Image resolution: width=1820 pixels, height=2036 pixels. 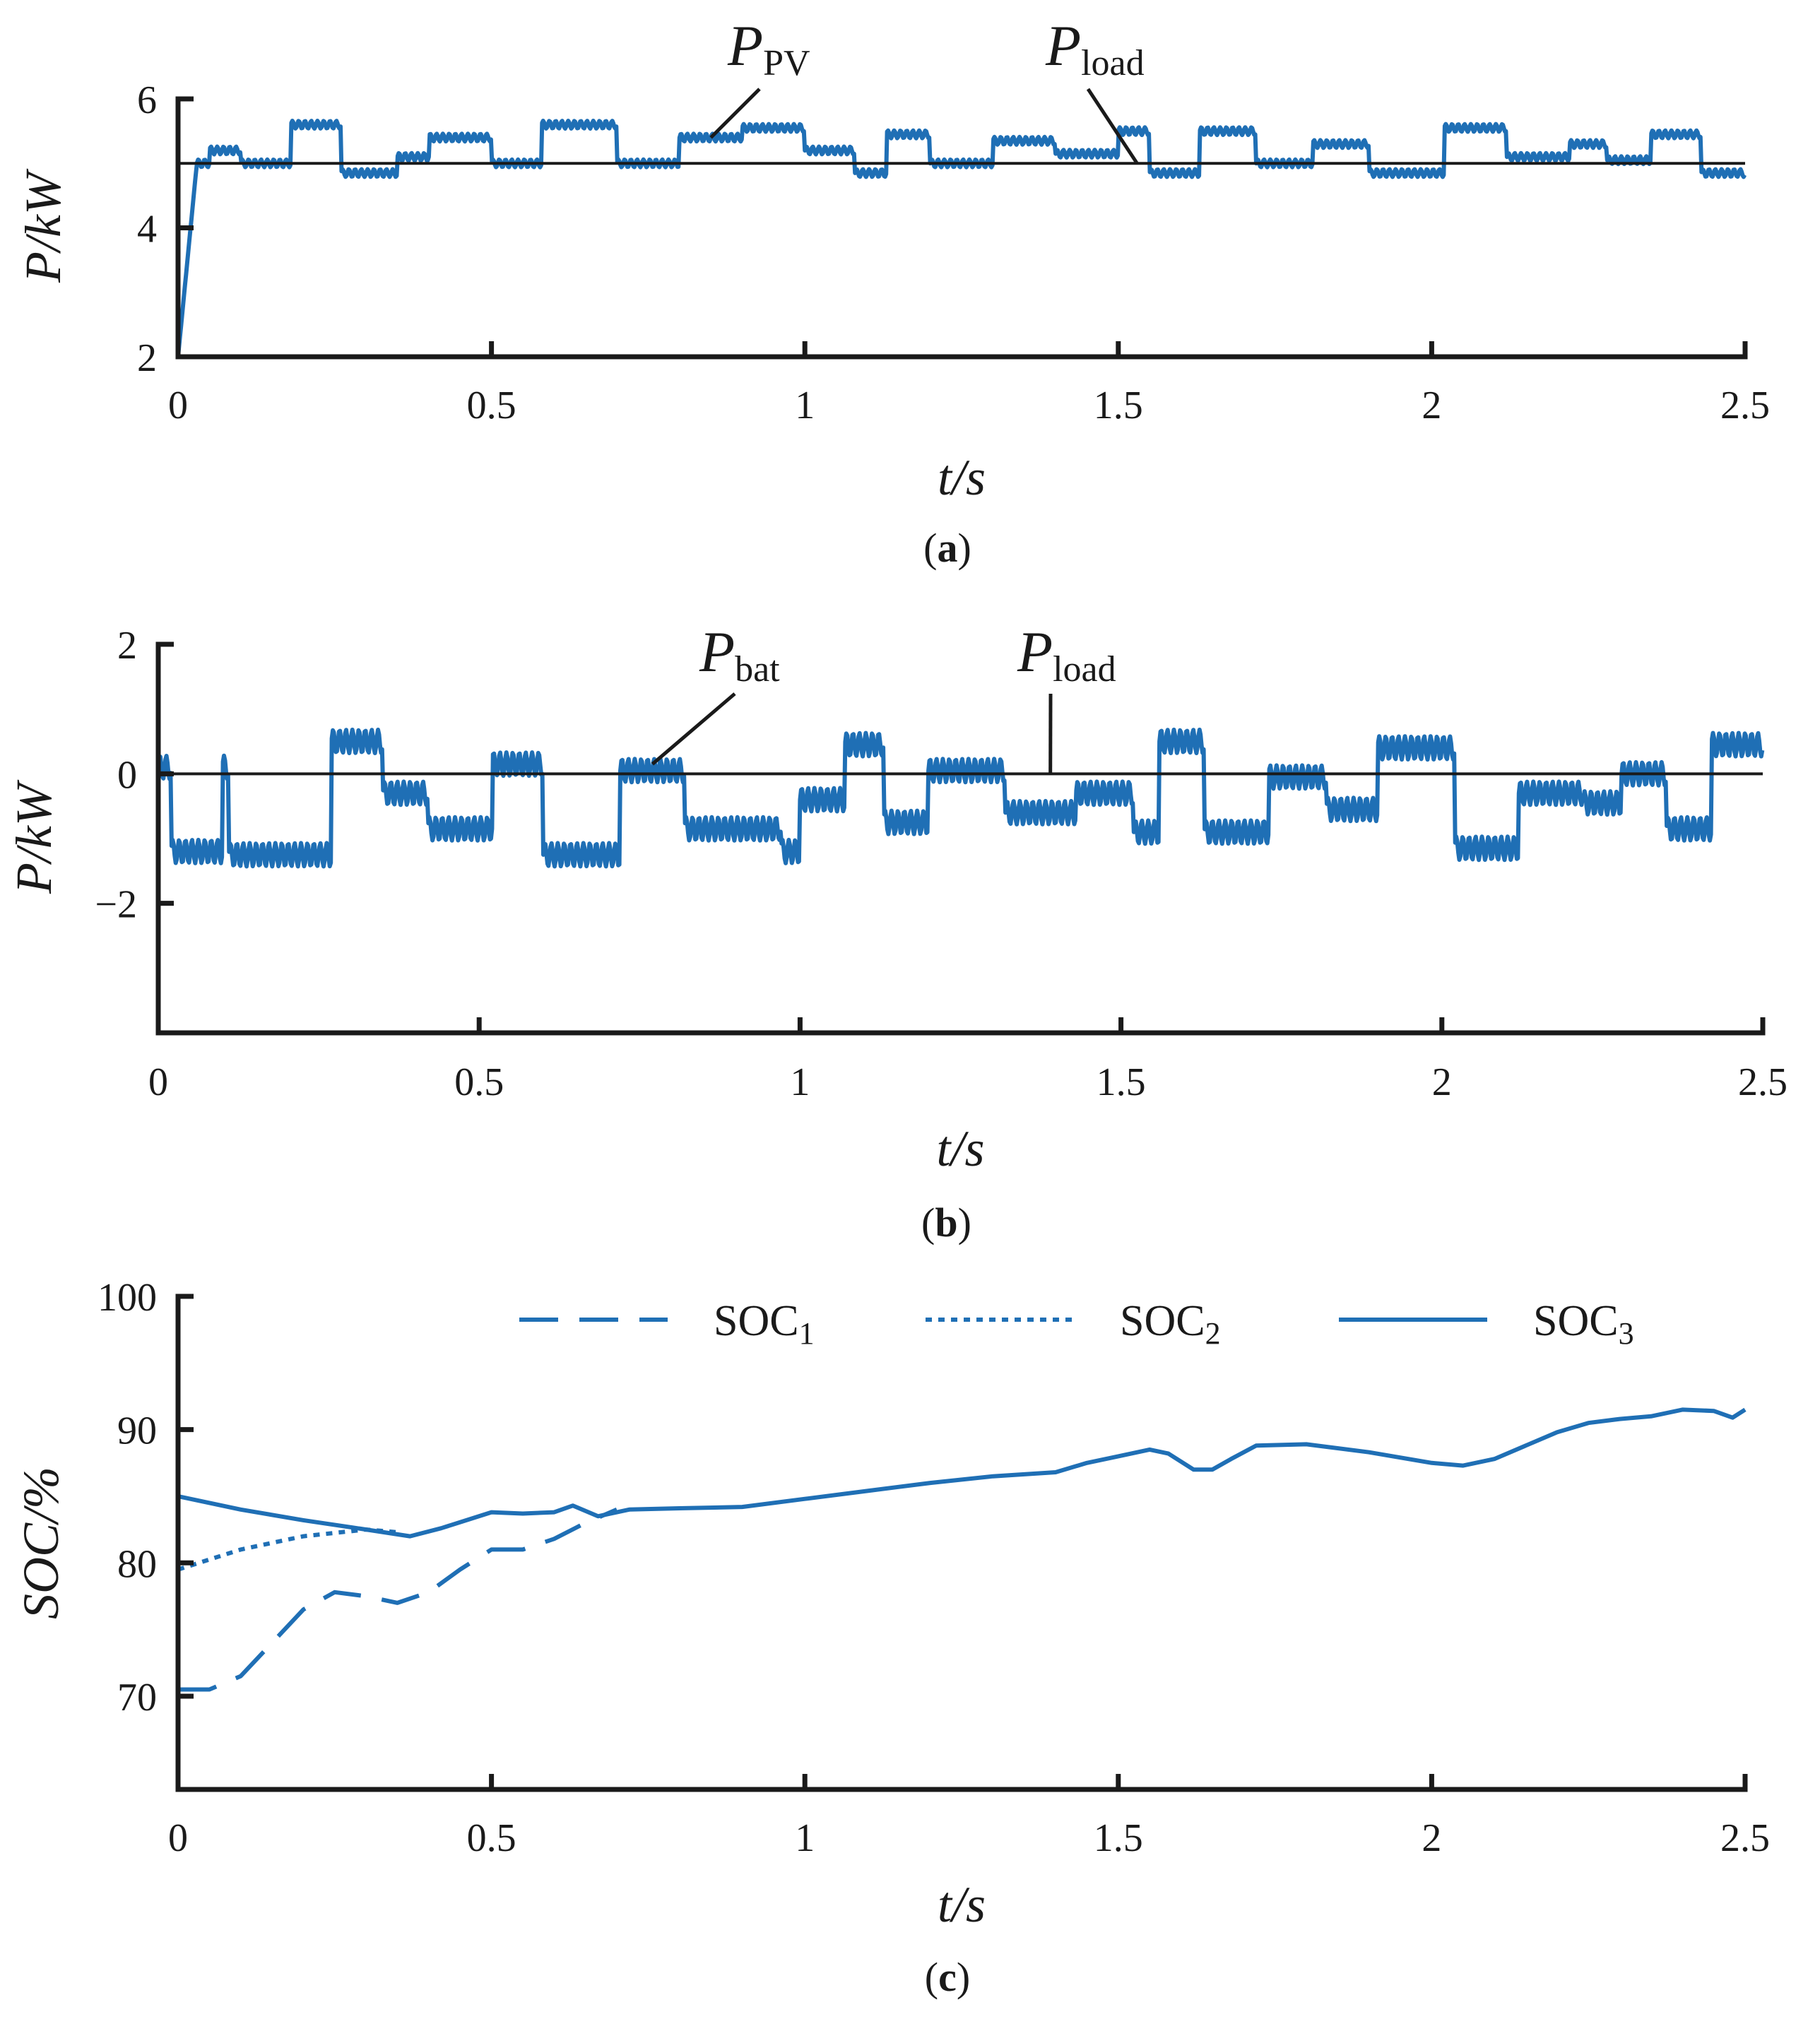 What do you see at coordinates (947, 548) in the screenshot?
I see `panel-caption: (a)` at bounding box center [947, 548].